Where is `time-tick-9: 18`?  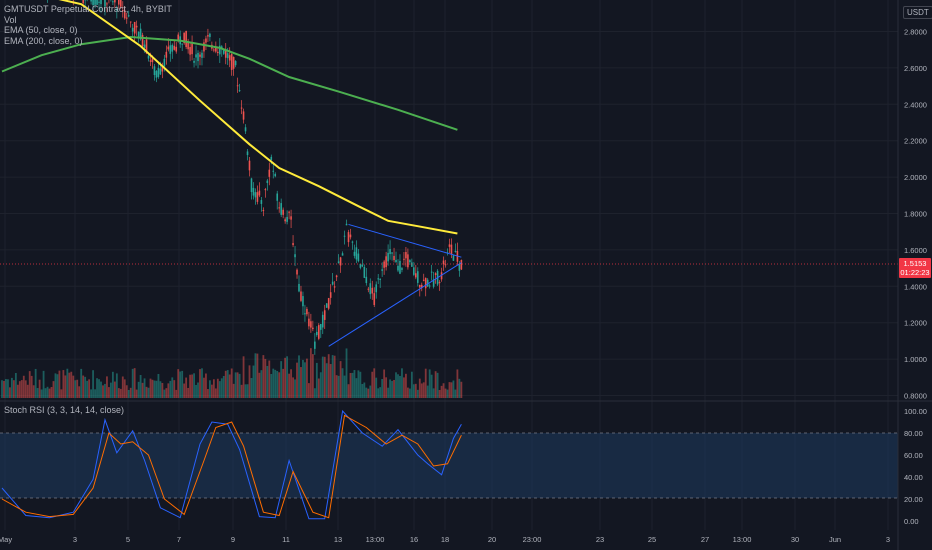
time-tick-9: 18 is located at coordinates (445, 539).